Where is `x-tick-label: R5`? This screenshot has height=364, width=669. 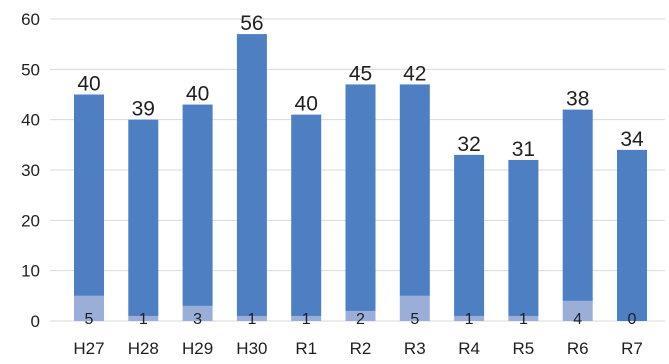 x-tick-label: R5 is located at coordinates (524, 348).